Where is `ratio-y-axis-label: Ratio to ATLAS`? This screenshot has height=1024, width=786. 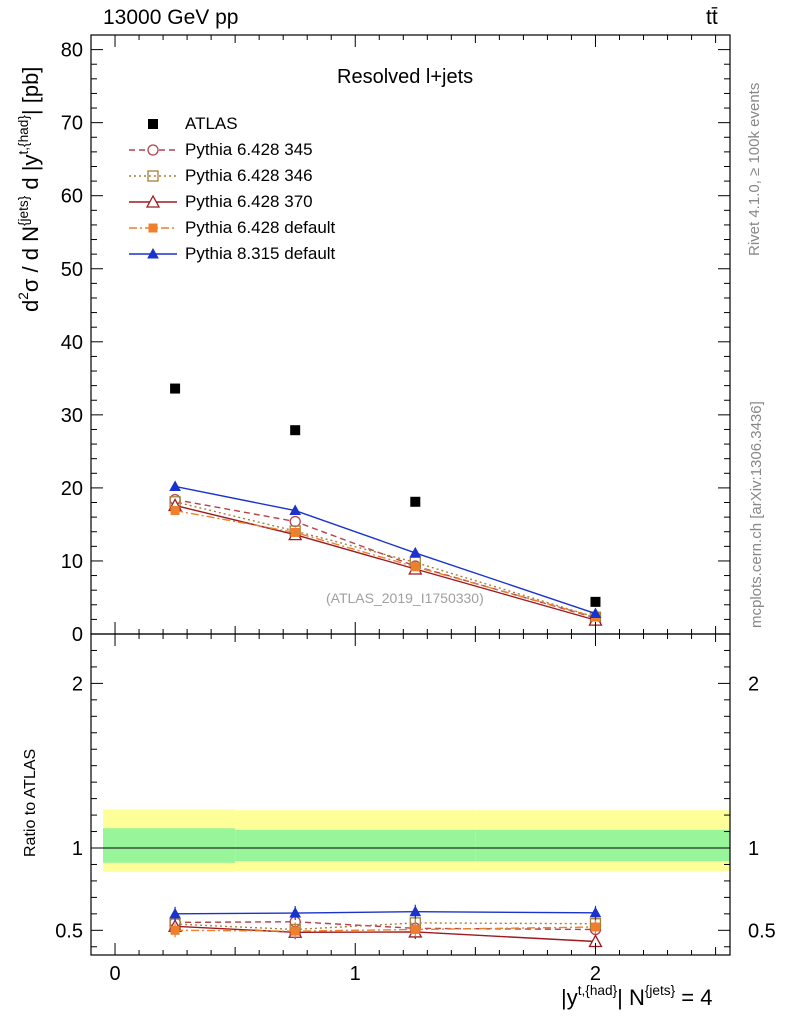 ratio-y-axis-label: Ratio to ATLAS is located at coordinates (30, 802).